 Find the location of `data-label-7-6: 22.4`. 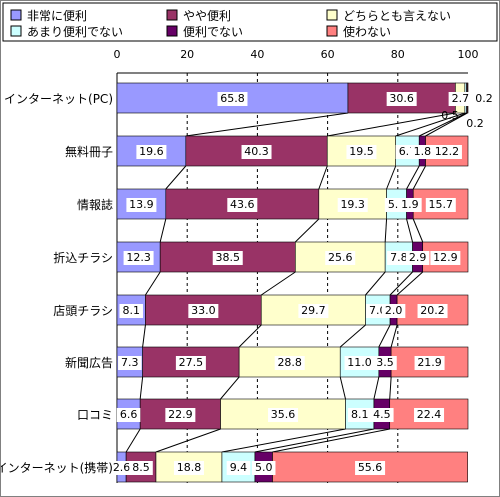

data-label-7-6: 22.4 is located at coordinates (429, 414).